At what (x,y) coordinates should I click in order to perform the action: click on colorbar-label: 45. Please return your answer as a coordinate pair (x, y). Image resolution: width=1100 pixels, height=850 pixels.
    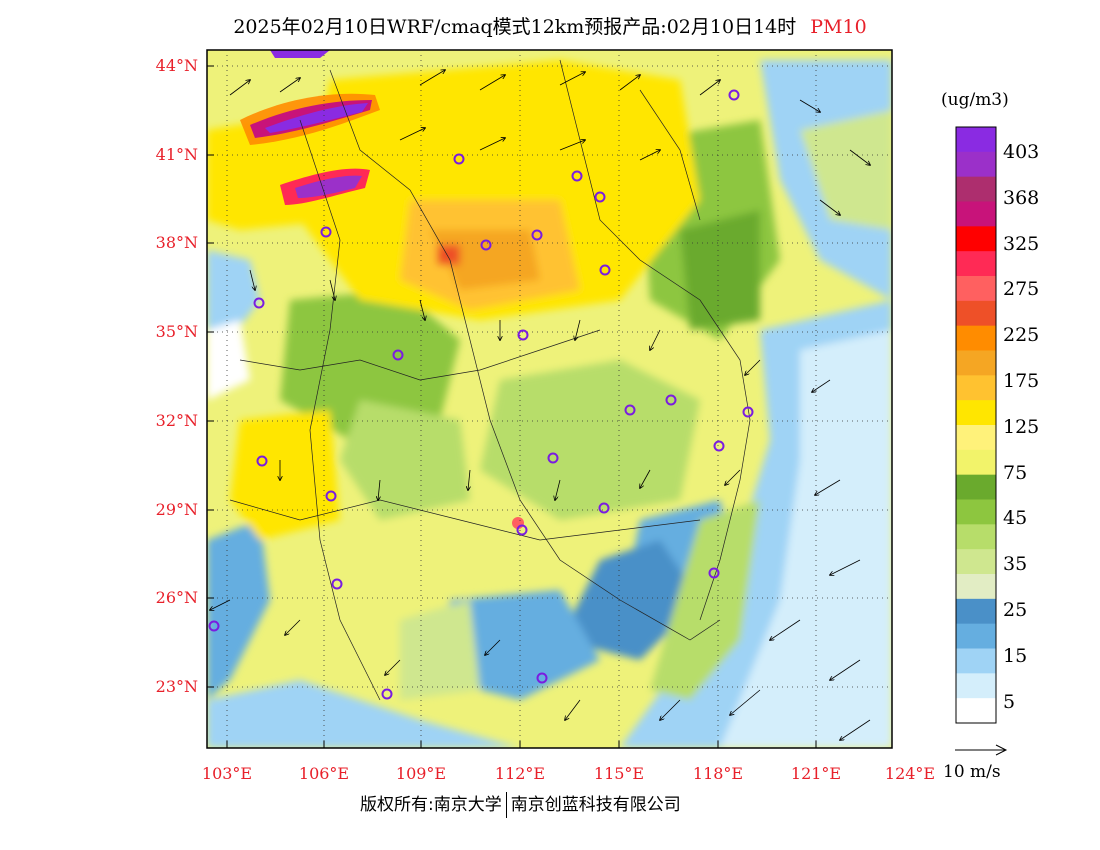
    Looking at the image, I should click on (1015, 518).